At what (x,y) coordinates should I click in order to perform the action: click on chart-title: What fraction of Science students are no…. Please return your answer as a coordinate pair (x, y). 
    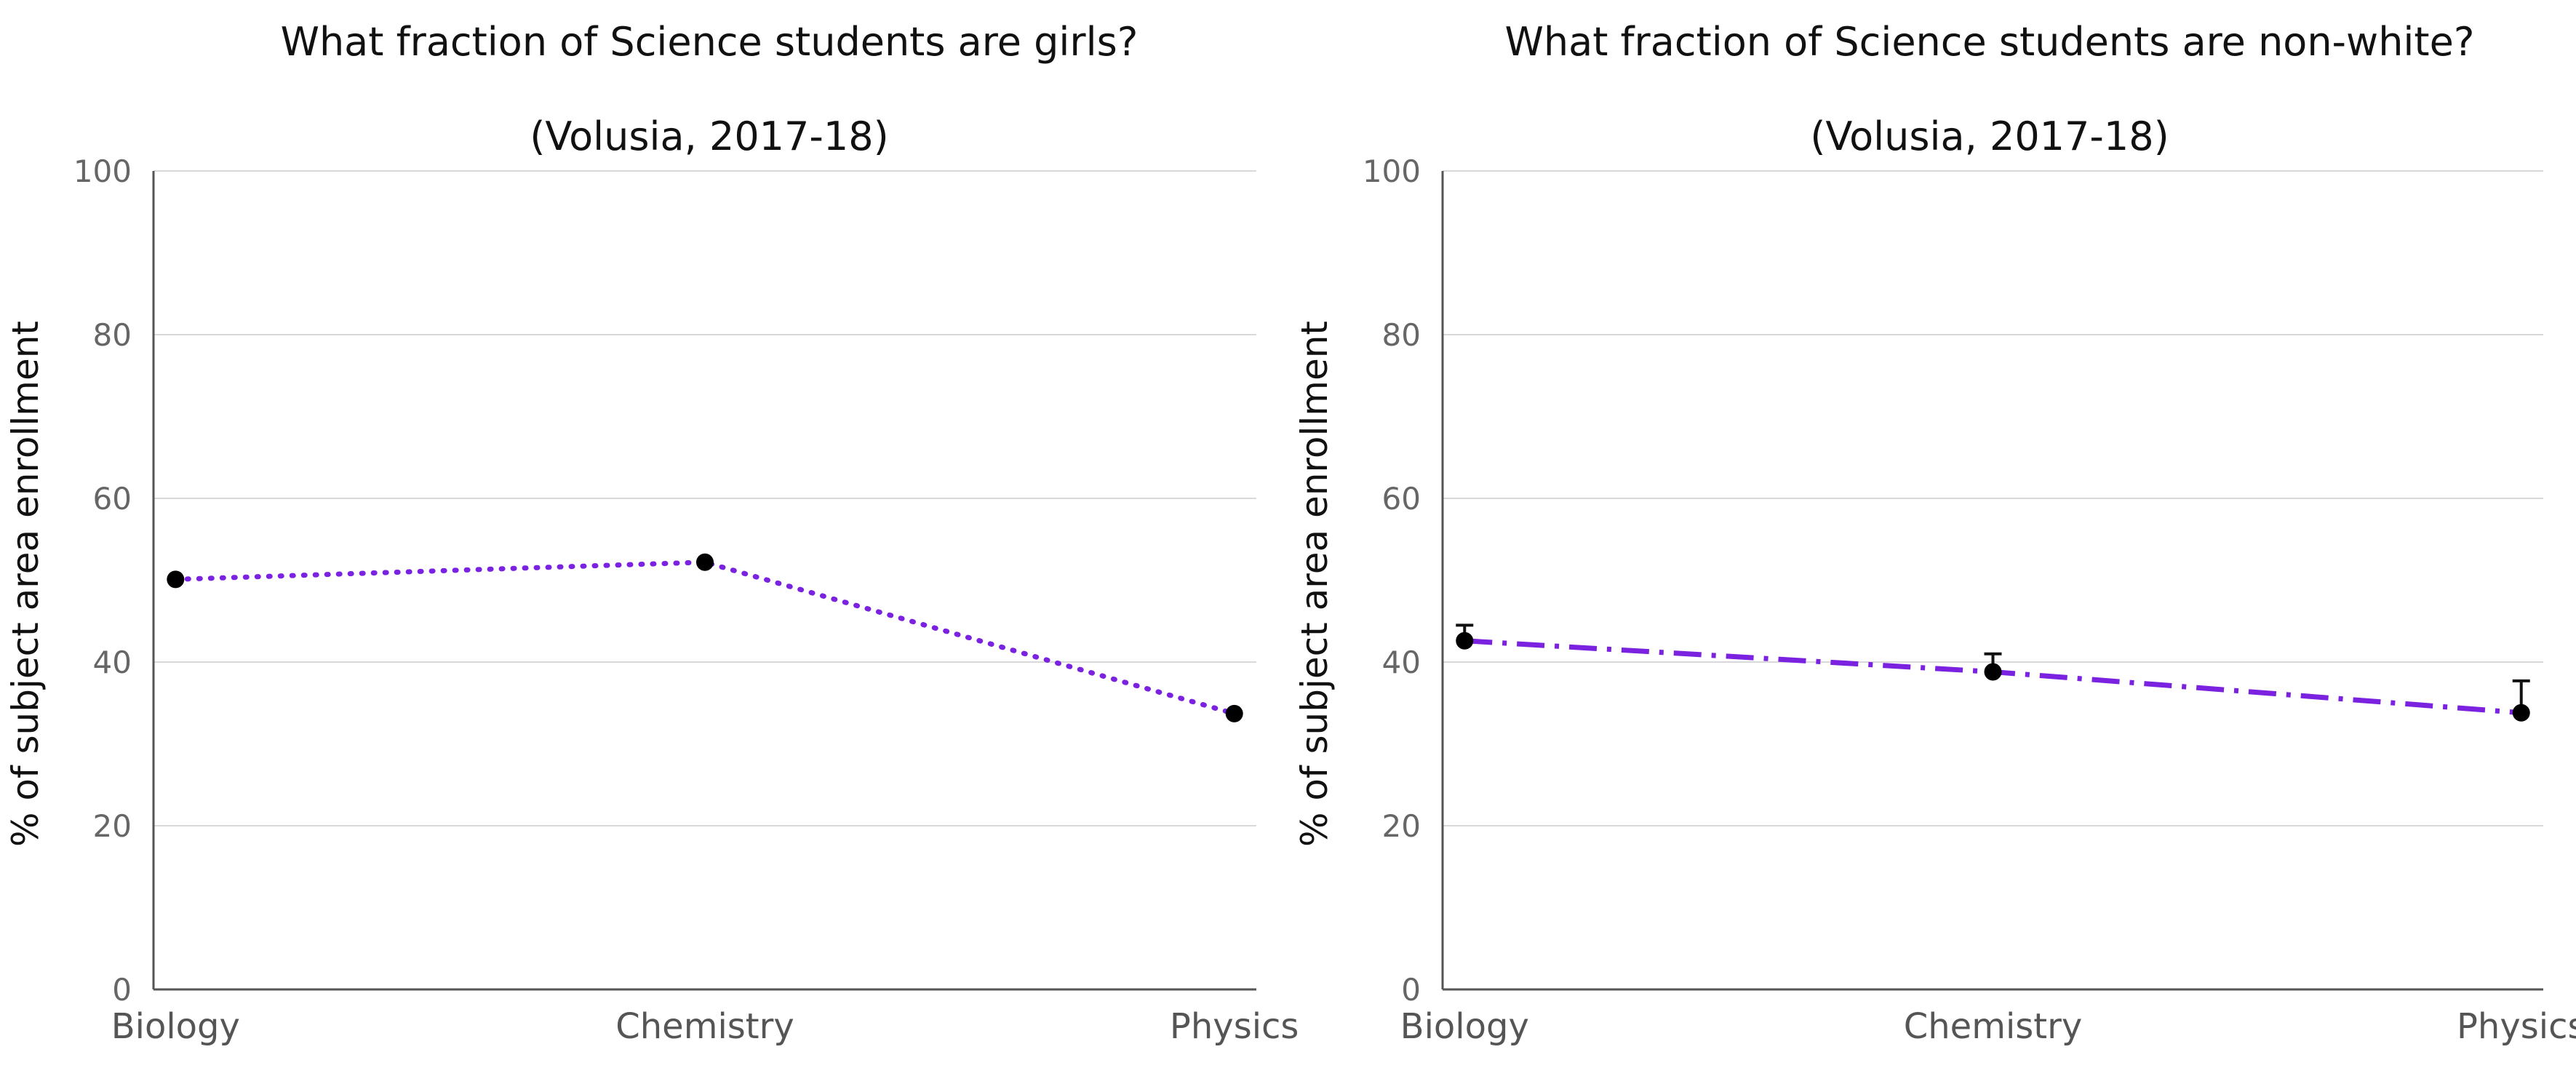
    Looking at the image, I should click on (1990, 42).